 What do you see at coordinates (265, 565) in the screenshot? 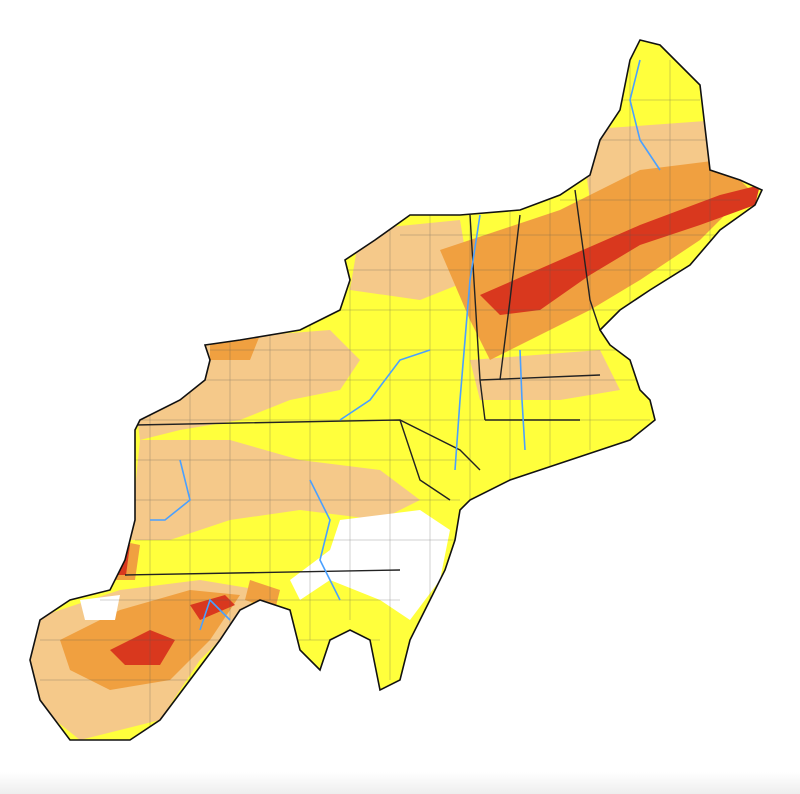
I see `no-drought` at bounding box center [265, 565].